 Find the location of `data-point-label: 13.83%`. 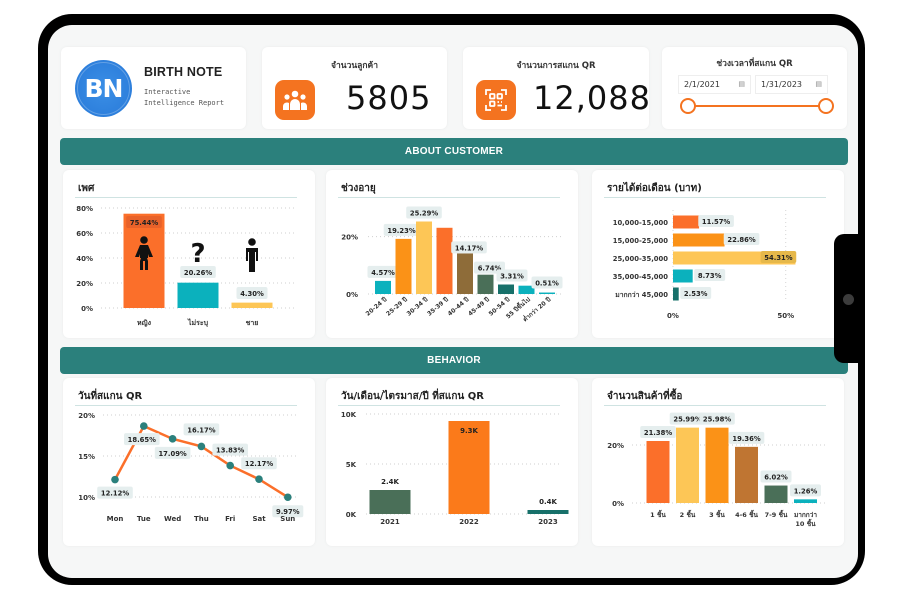

data-point-label: 13.83% is located at coordinates (230, 451).